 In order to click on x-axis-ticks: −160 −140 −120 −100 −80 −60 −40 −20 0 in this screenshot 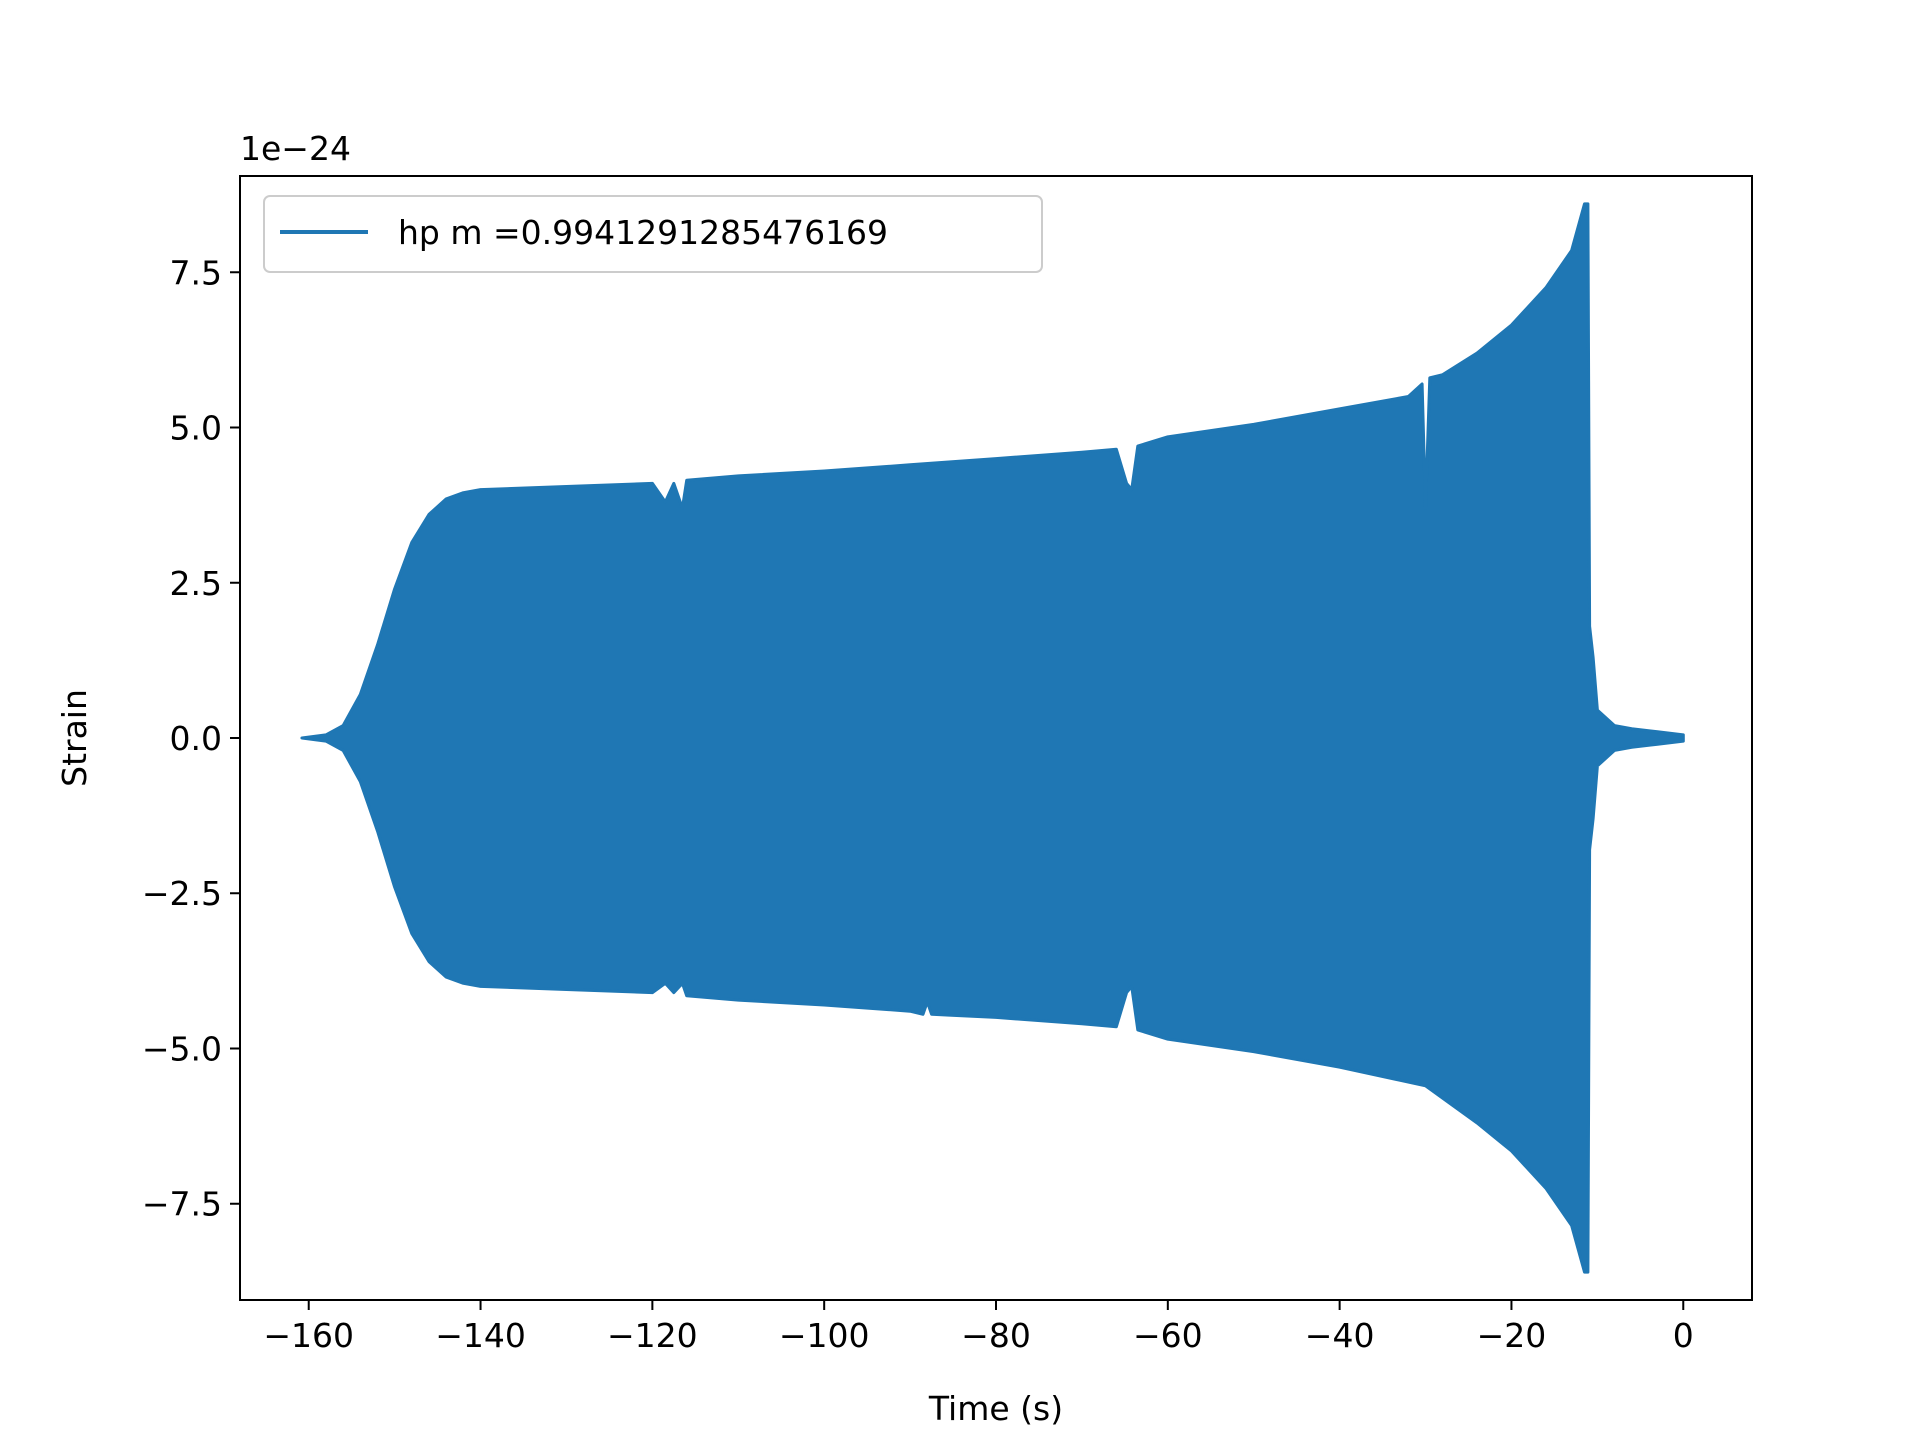, I will do `click(978, 1327)`.